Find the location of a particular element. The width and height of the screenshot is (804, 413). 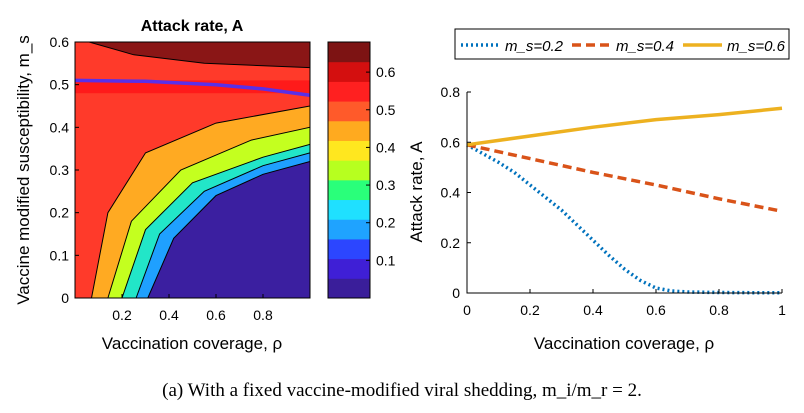

legend-label-ms04: m_s=0.4 is located at coordinates (645, 46).